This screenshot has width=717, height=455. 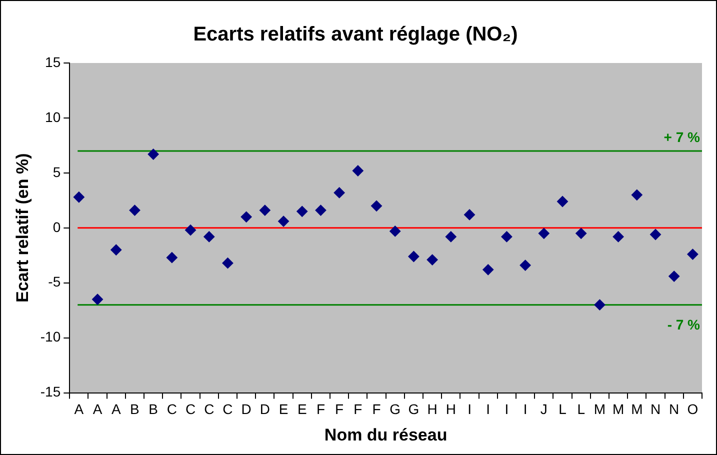 What do you see at coordinates (544, 409) in the screenshot?
I see `x-tick-label: J` at bounding box center [544, 409].